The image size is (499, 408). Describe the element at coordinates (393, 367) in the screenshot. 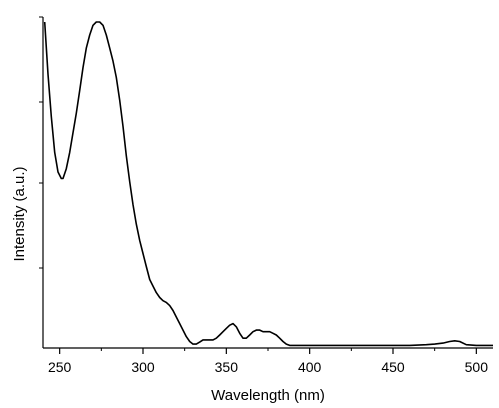

I see `x-tick-label: 450` at that location.